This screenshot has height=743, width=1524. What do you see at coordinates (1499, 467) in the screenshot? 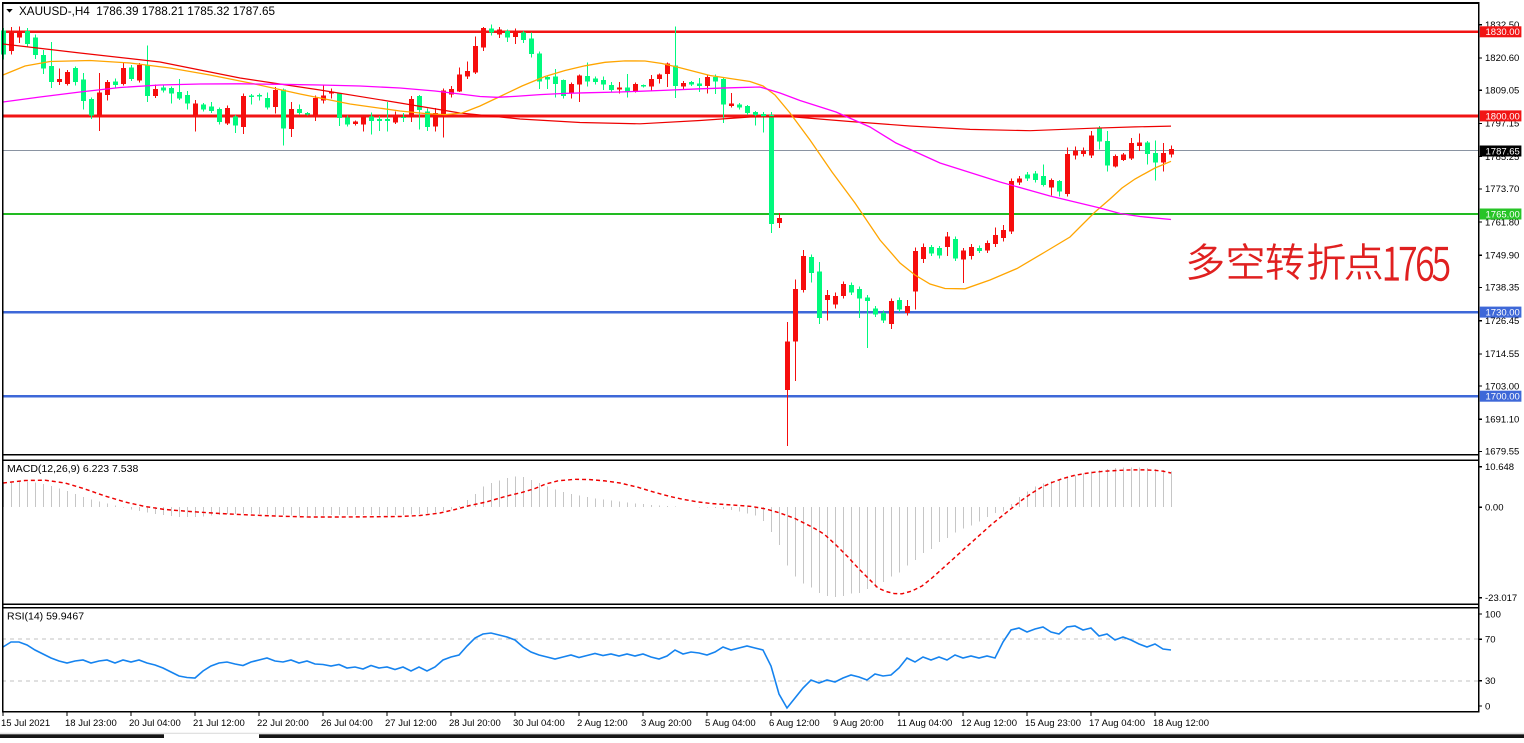
I see `svg-text: 10.648` at bounding box center [1499, 467].